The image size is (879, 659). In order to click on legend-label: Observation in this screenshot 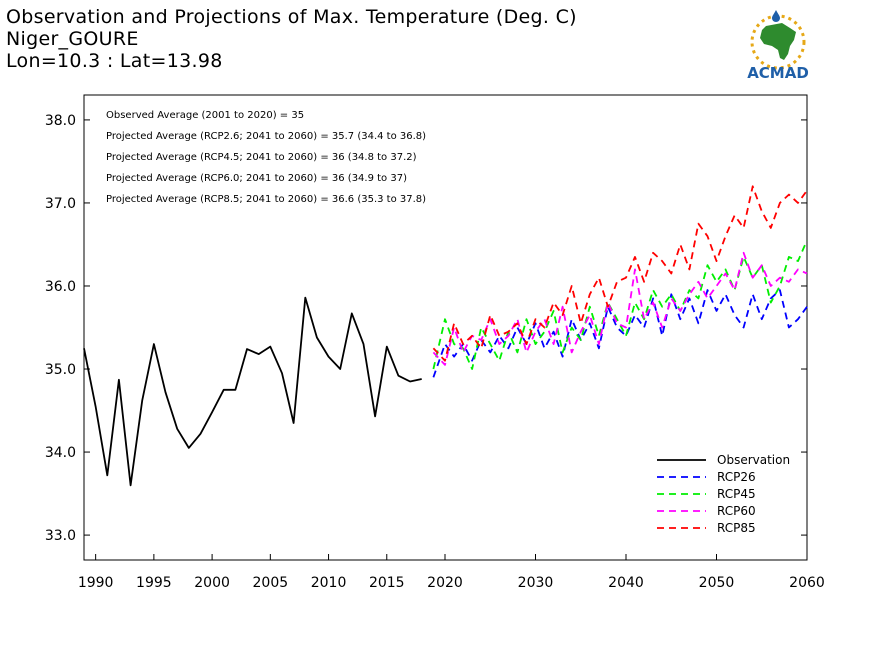, I will do `click(753, 460)`.